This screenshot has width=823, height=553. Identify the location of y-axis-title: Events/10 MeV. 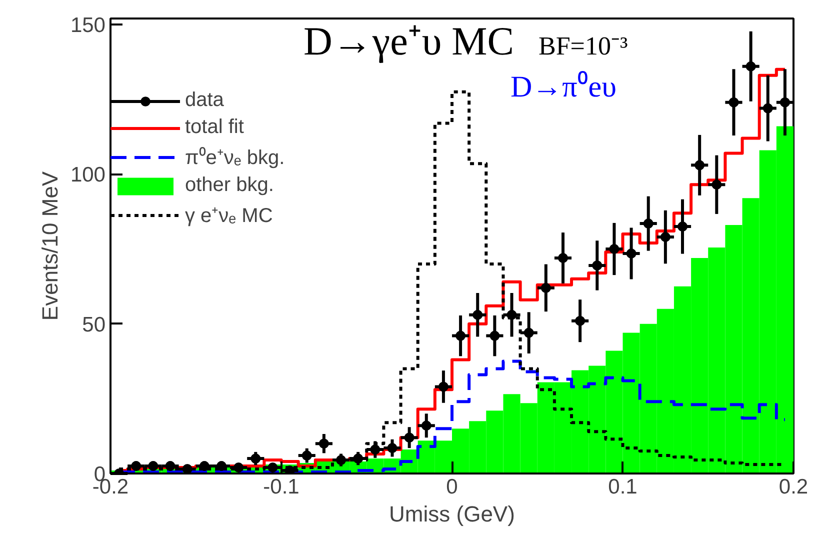
(49, 246).